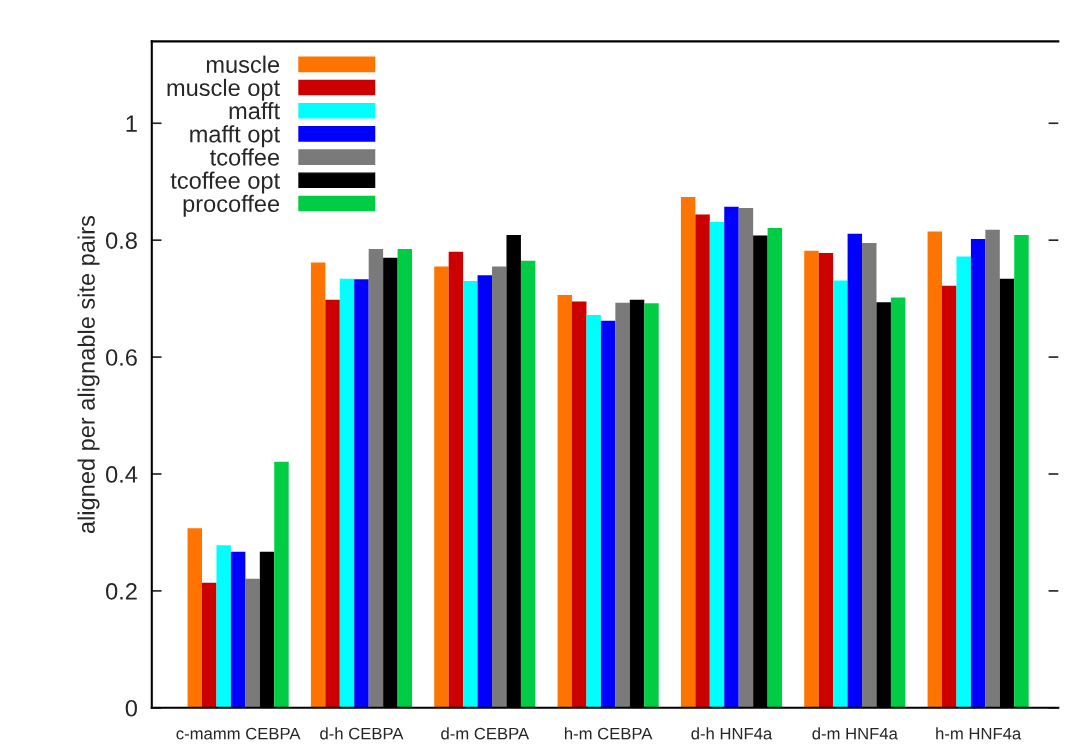 This screenshot has width=1069, height=753. I want to click on legend-label: mafft, so click(254, 110).